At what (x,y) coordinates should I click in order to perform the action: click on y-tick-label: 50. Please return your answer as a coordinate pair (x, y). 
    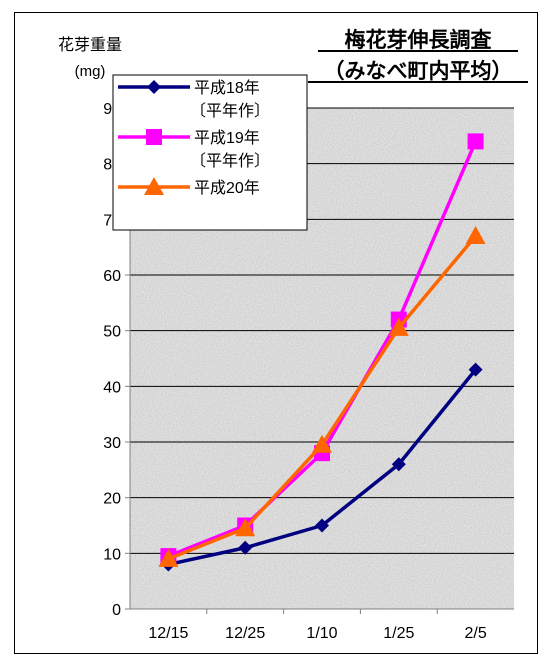
    Looking at the image, I should click on (112, 332).